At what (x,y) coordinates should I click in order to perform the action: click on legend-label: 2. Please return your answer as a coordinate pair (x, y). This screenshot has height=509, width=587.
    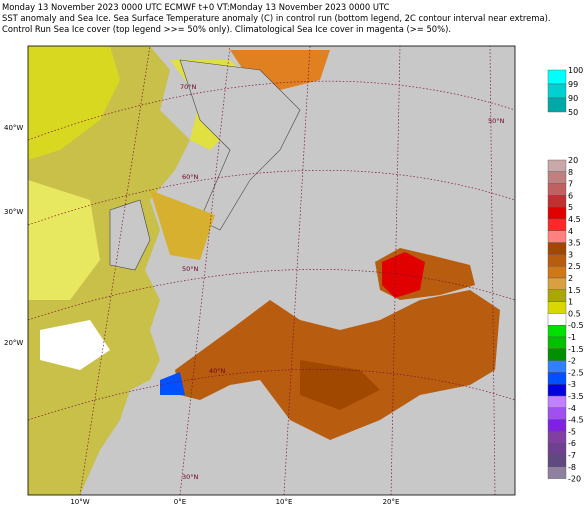
    Looking at the image, I should click on (570, 278).